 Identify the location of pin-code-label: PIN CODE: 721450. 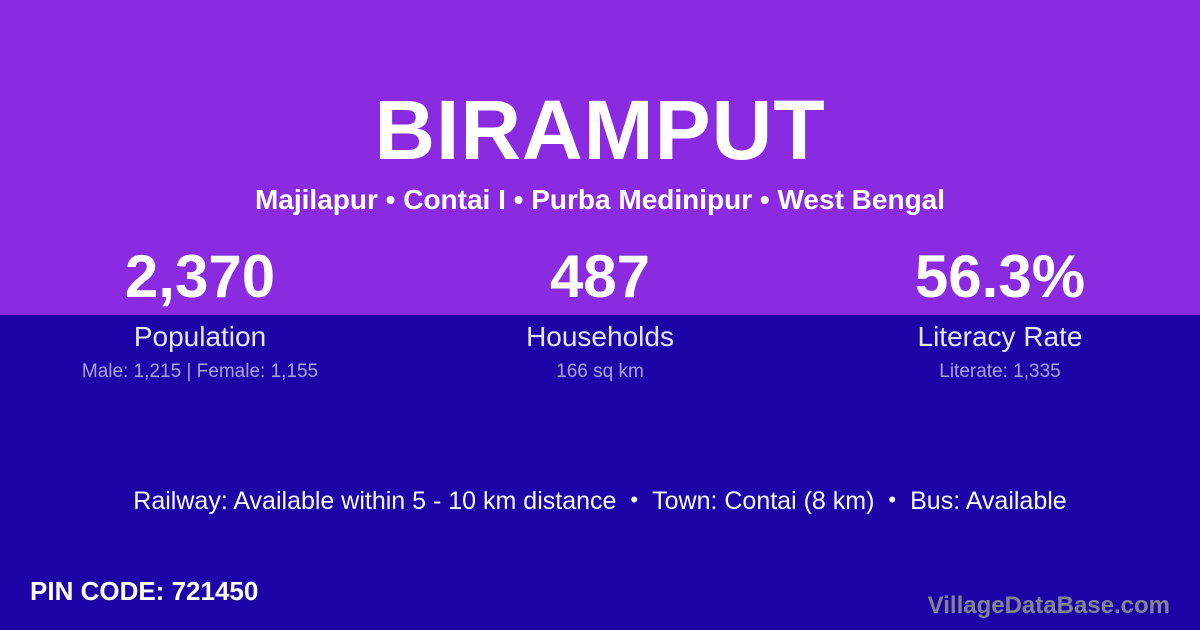
(144, 591).